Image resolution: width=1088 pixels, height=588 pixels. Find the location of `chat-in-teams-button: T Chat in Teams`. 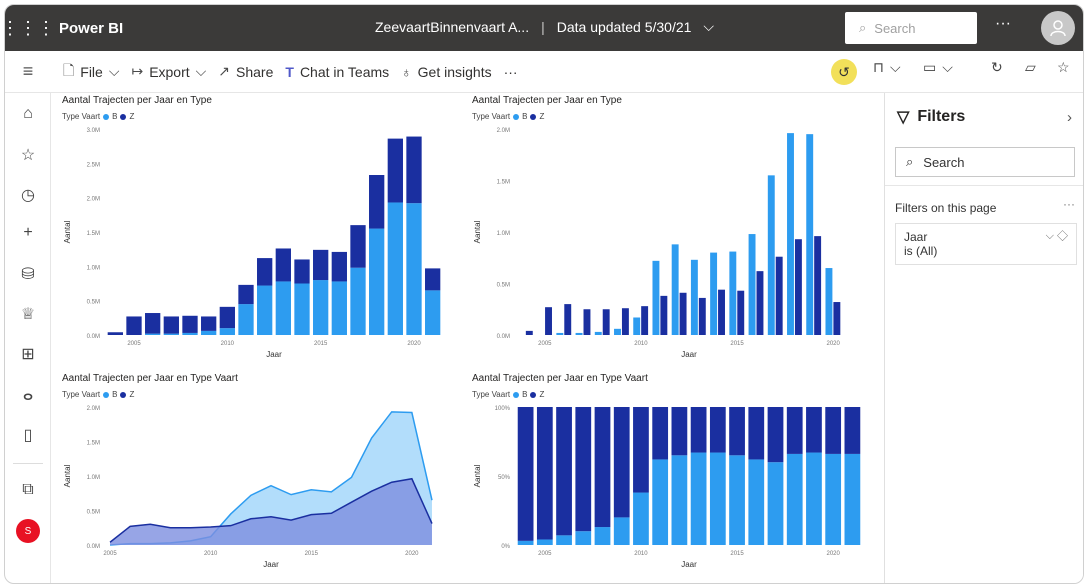

chat-in-teams-button: T Chat in Teams is located at coordinates (337, 72).